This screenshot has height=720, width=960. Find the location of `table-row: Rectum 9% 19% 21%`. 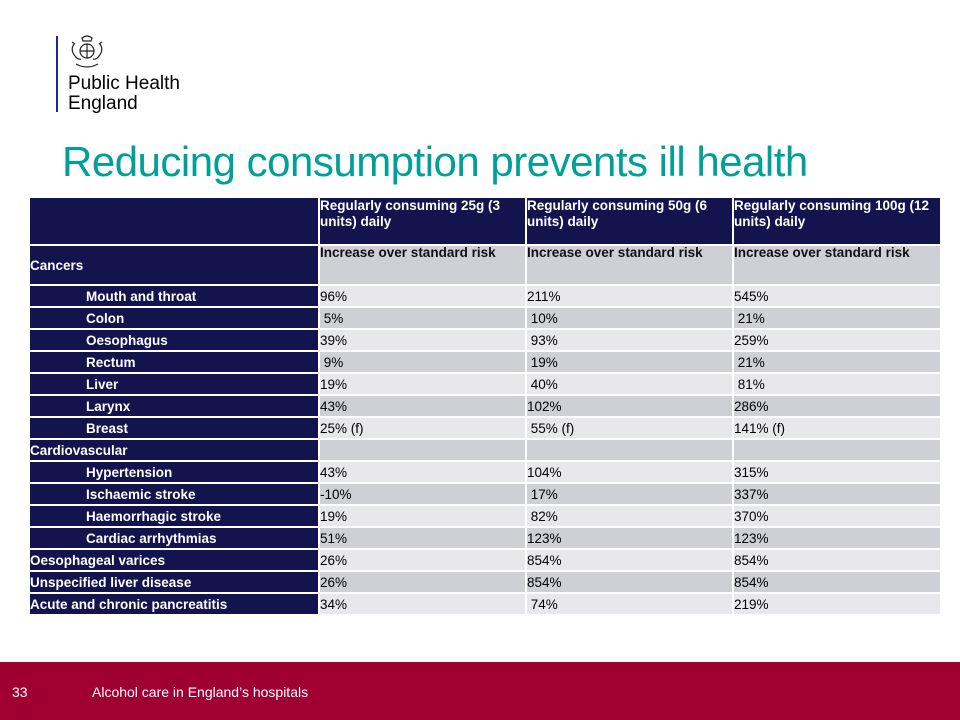

table-row: Rectum 9% 19% 21% is located at coordinates (485, 362).